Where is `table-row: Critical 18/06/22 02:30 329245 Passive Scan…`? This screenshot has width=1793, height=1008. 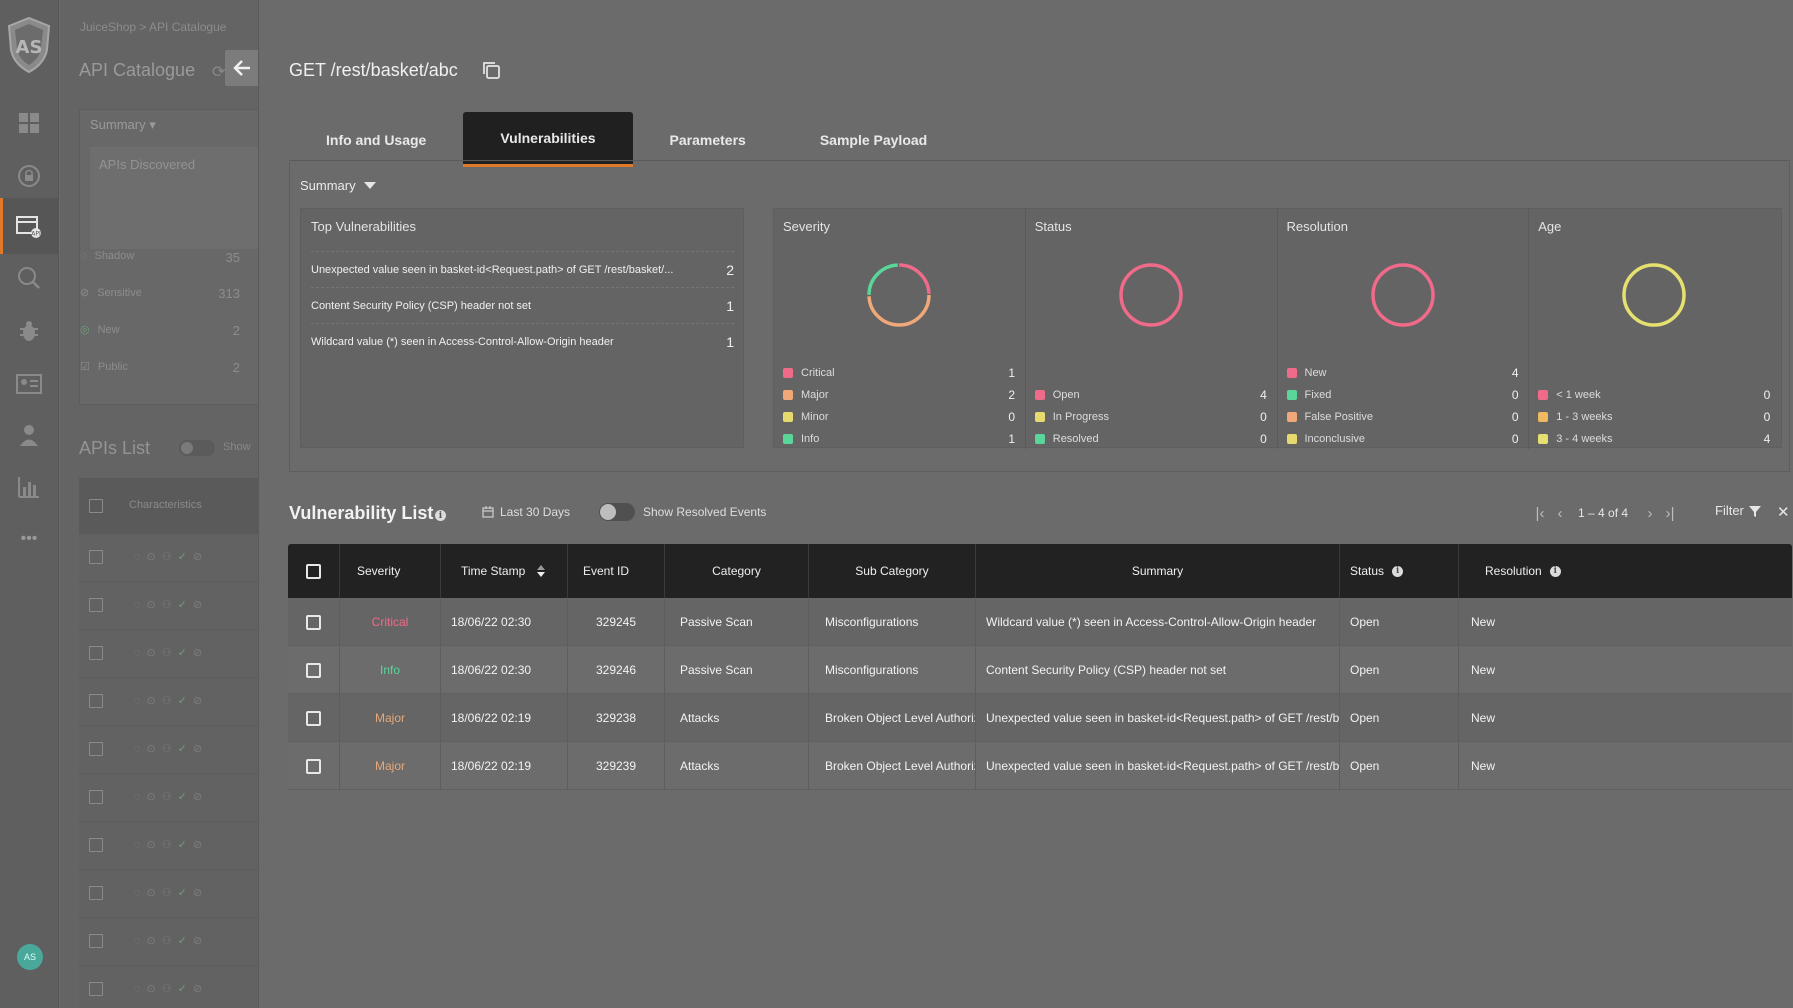
table-row: Critical 18/06/22 02:30 329245 Passive Scan… is located at coordinates (1040, 622).